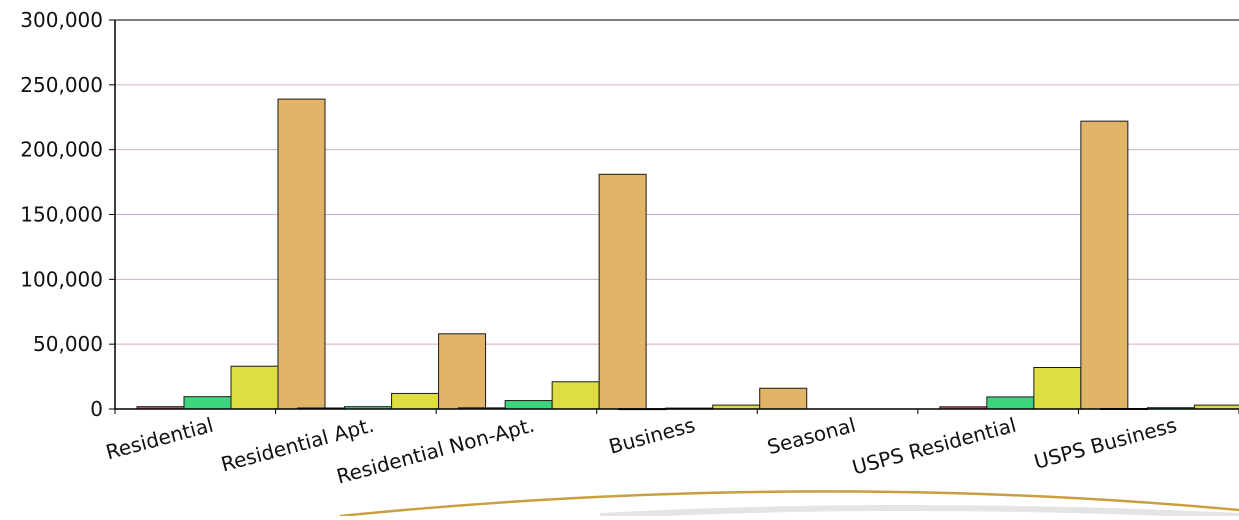 This screenshot has width=1239, height=520. What do you see at coordinates (789, 504) in the screenshot?
I see `decorative-arc` at bounding box center [789, 504].